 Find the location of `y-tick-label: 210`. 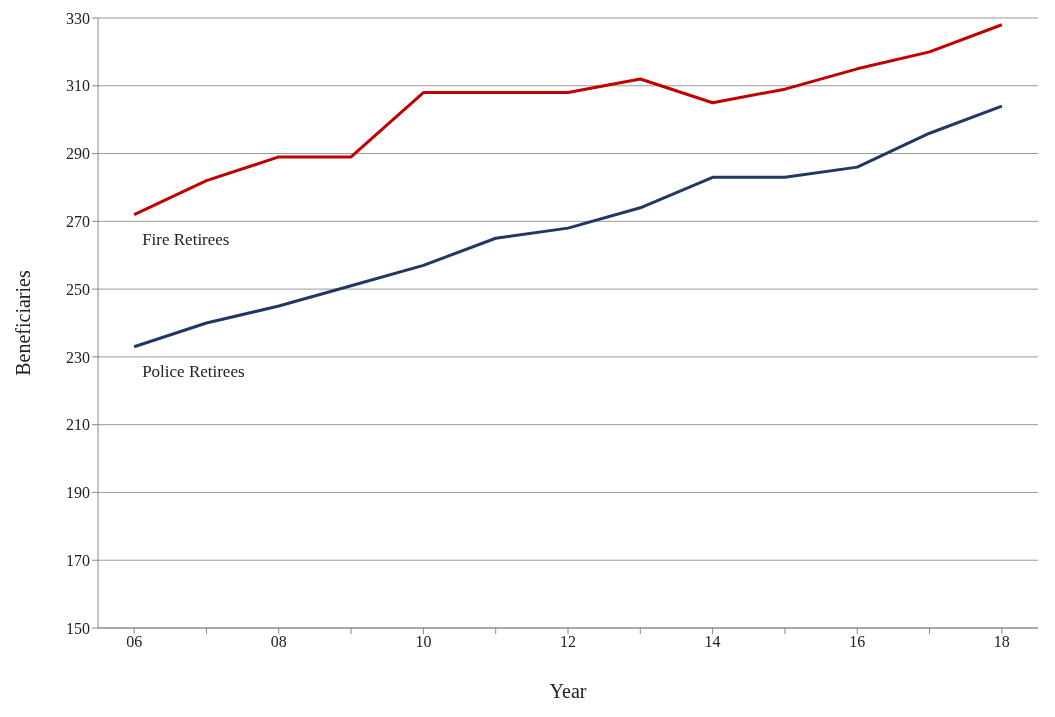

y-tick-label: 210 is located at coordinates (78, 425).